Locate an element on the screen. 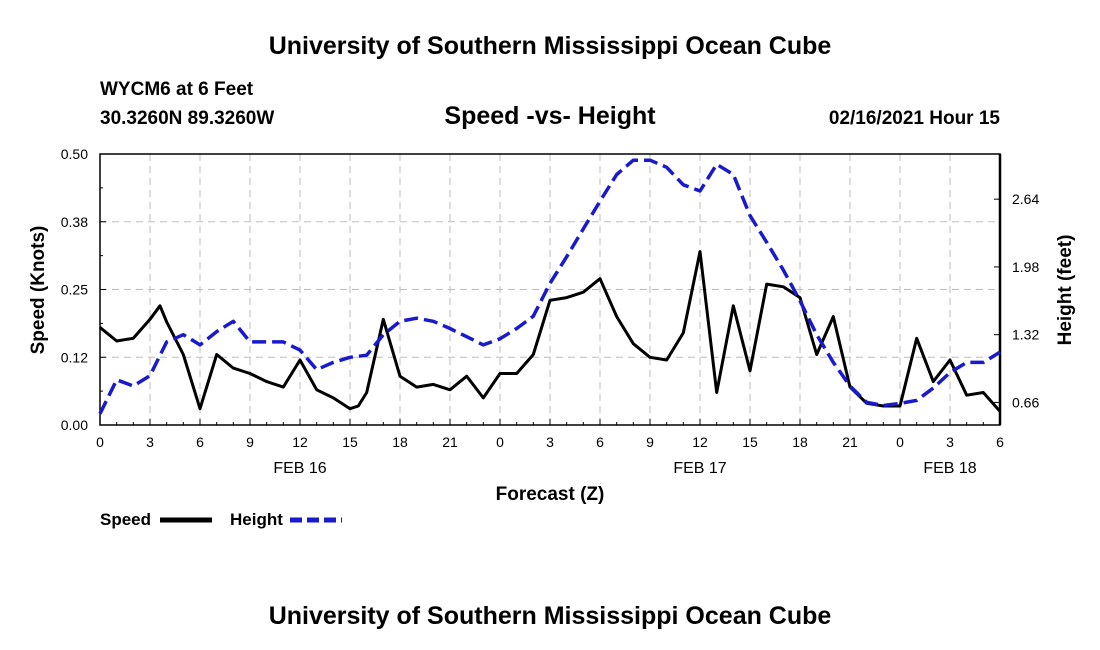  legend-speed-label: Speed is located at coordinates (125, 519).